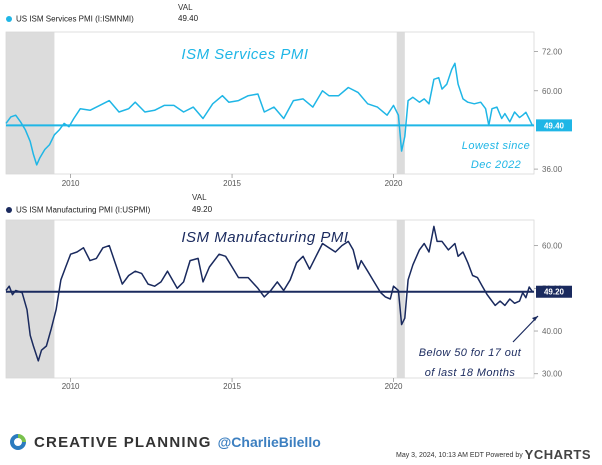  I want to click on annotation-arrow-icon, so click(525, 329).